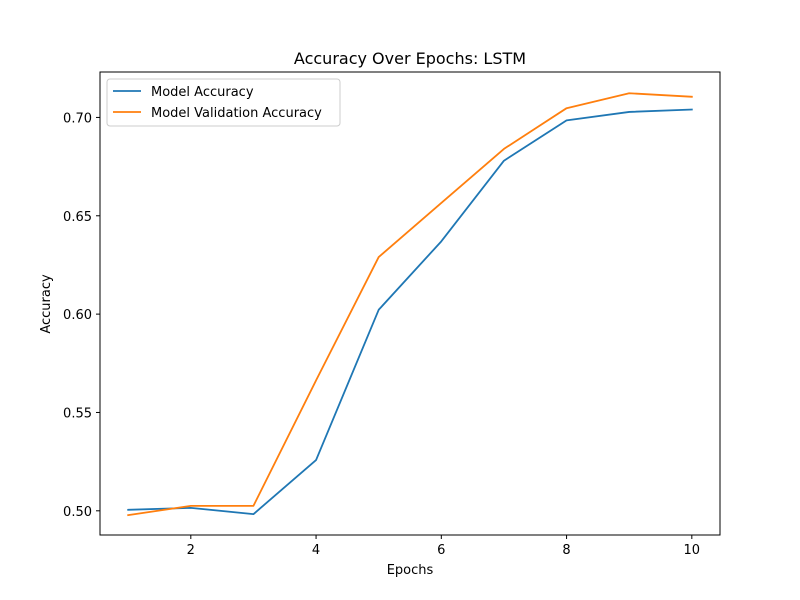 The image size is (800, 600). What do you see at coordinates (77, 512) in the screenshot?
I see `y-tick-label: 0.50` at bounding box center [77, 512].